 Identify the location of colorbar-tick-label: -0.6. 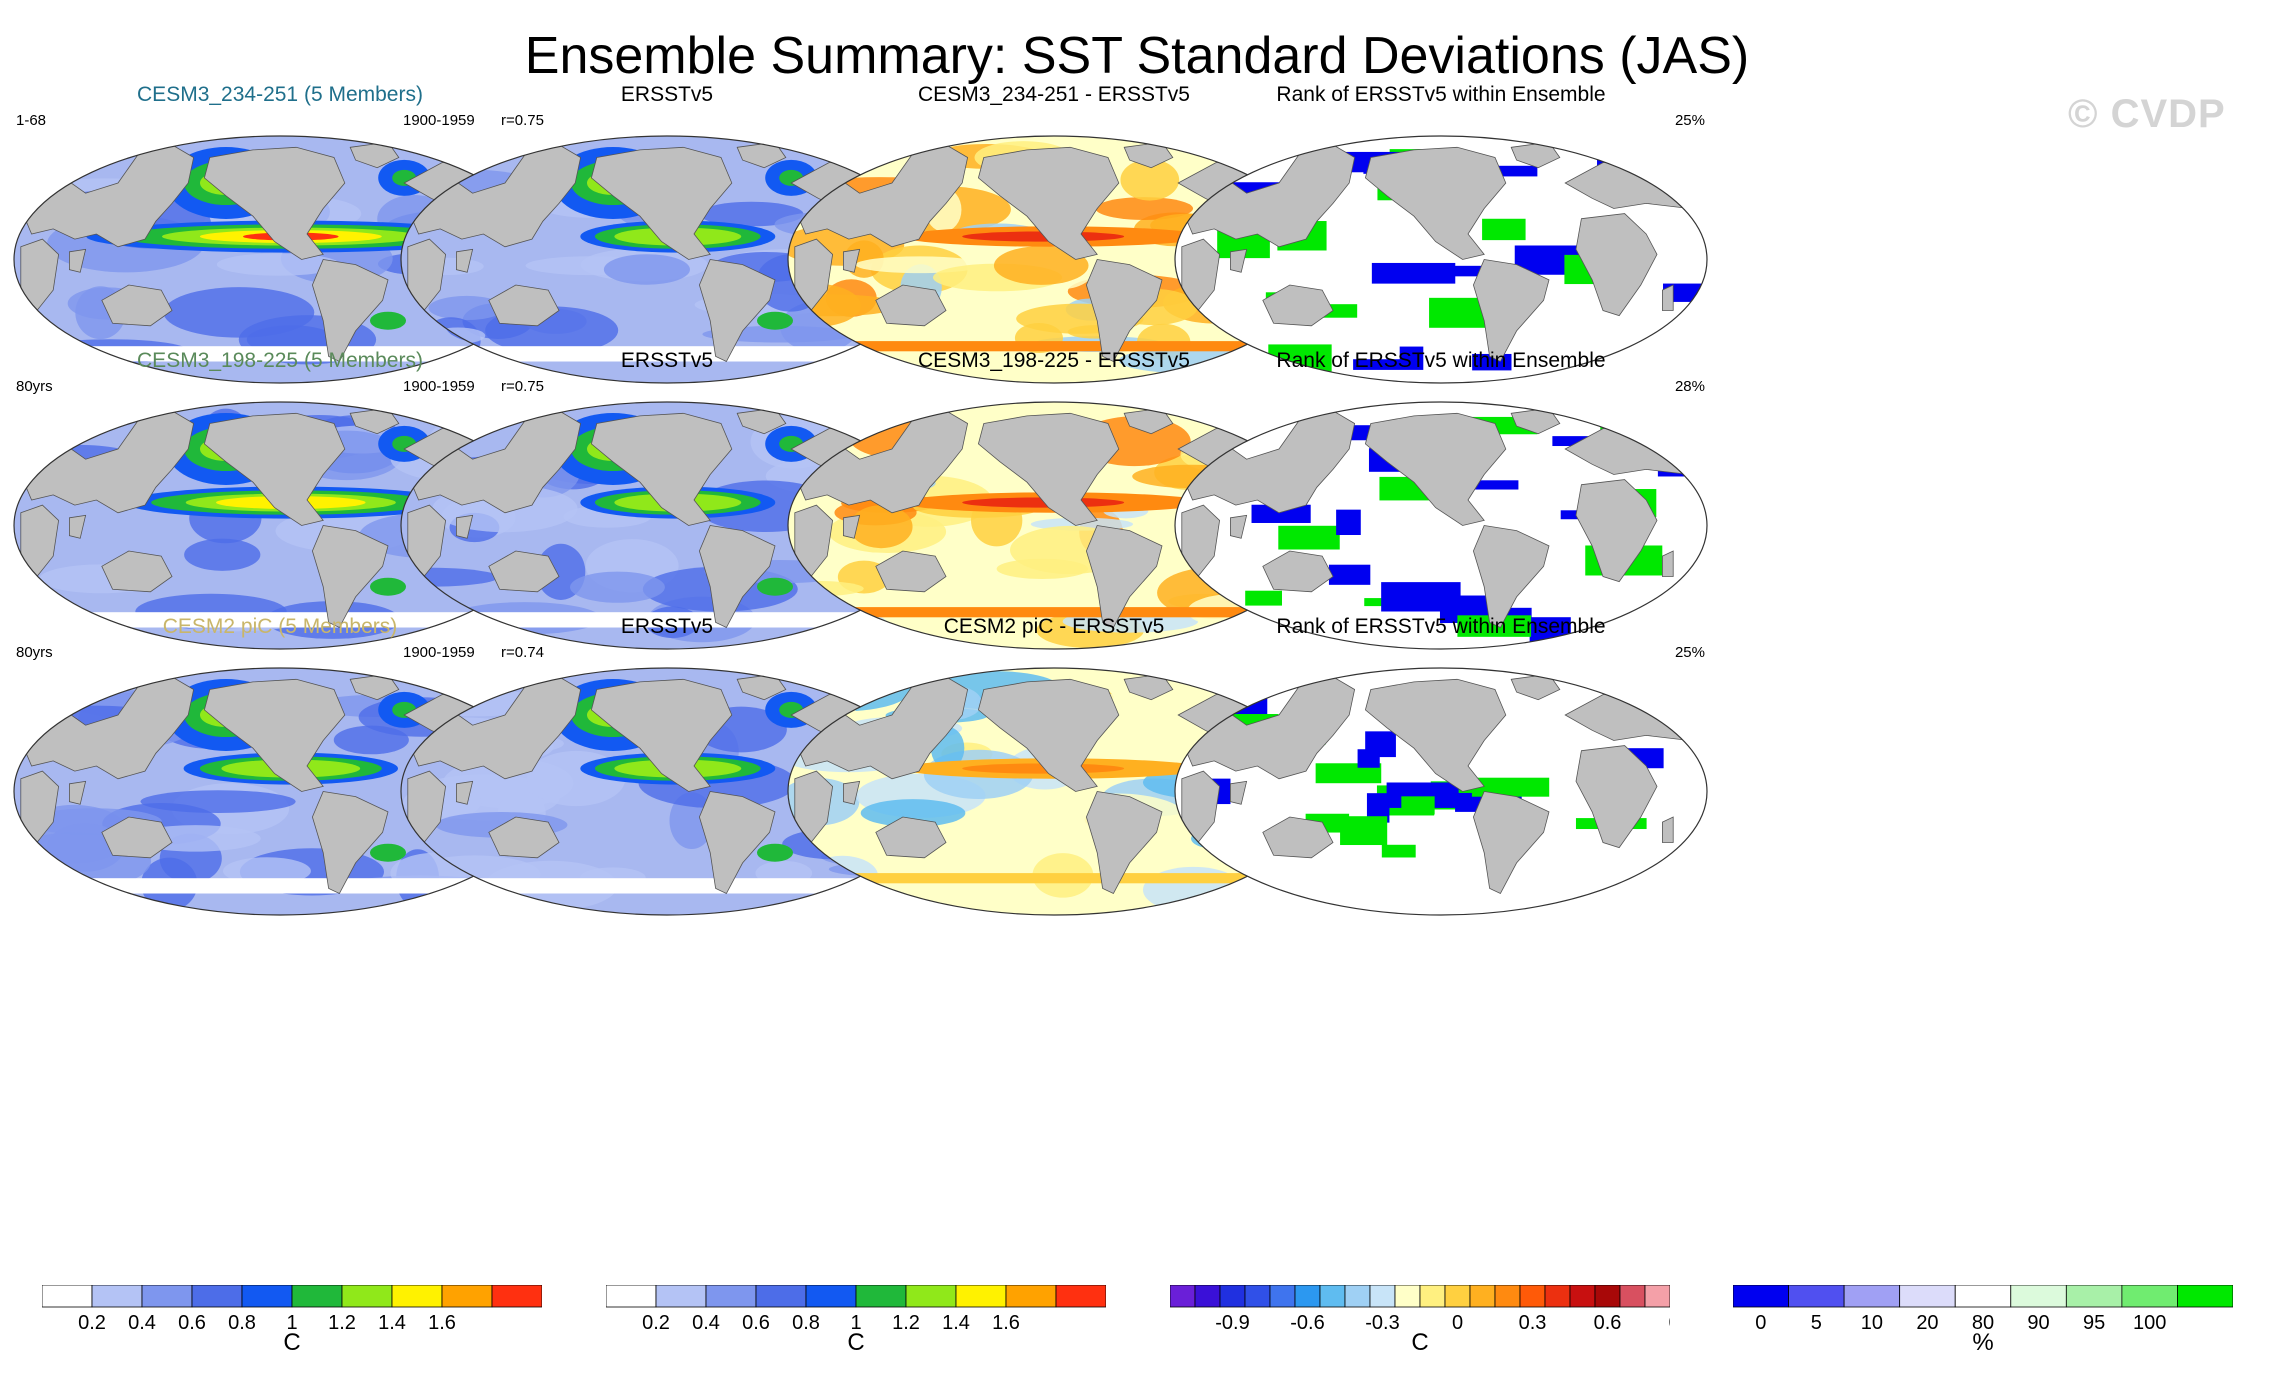
(1307, 1322).